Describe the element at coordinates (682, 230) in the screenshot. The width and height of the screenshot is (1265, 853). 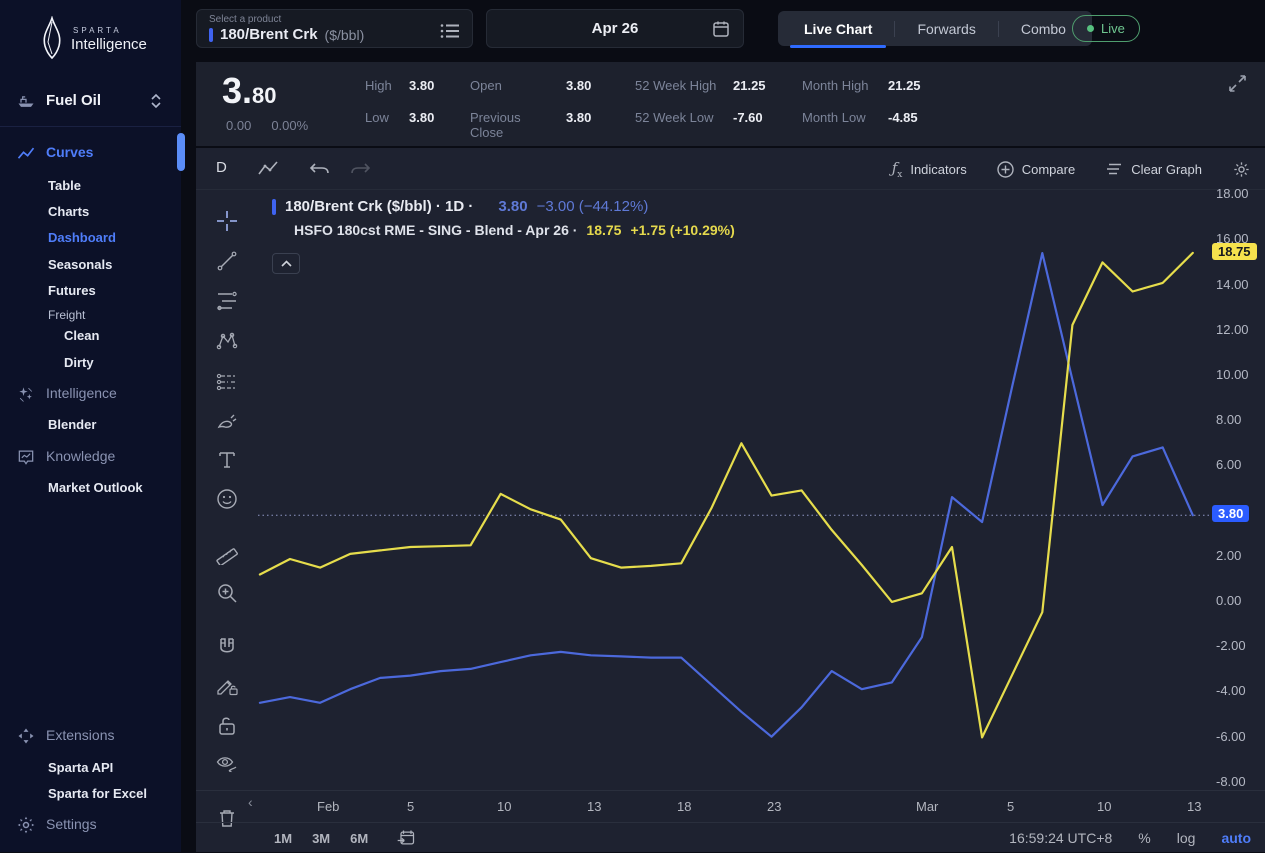
I see `legend-change-2: +1.75 (+10.29%)` at that location.